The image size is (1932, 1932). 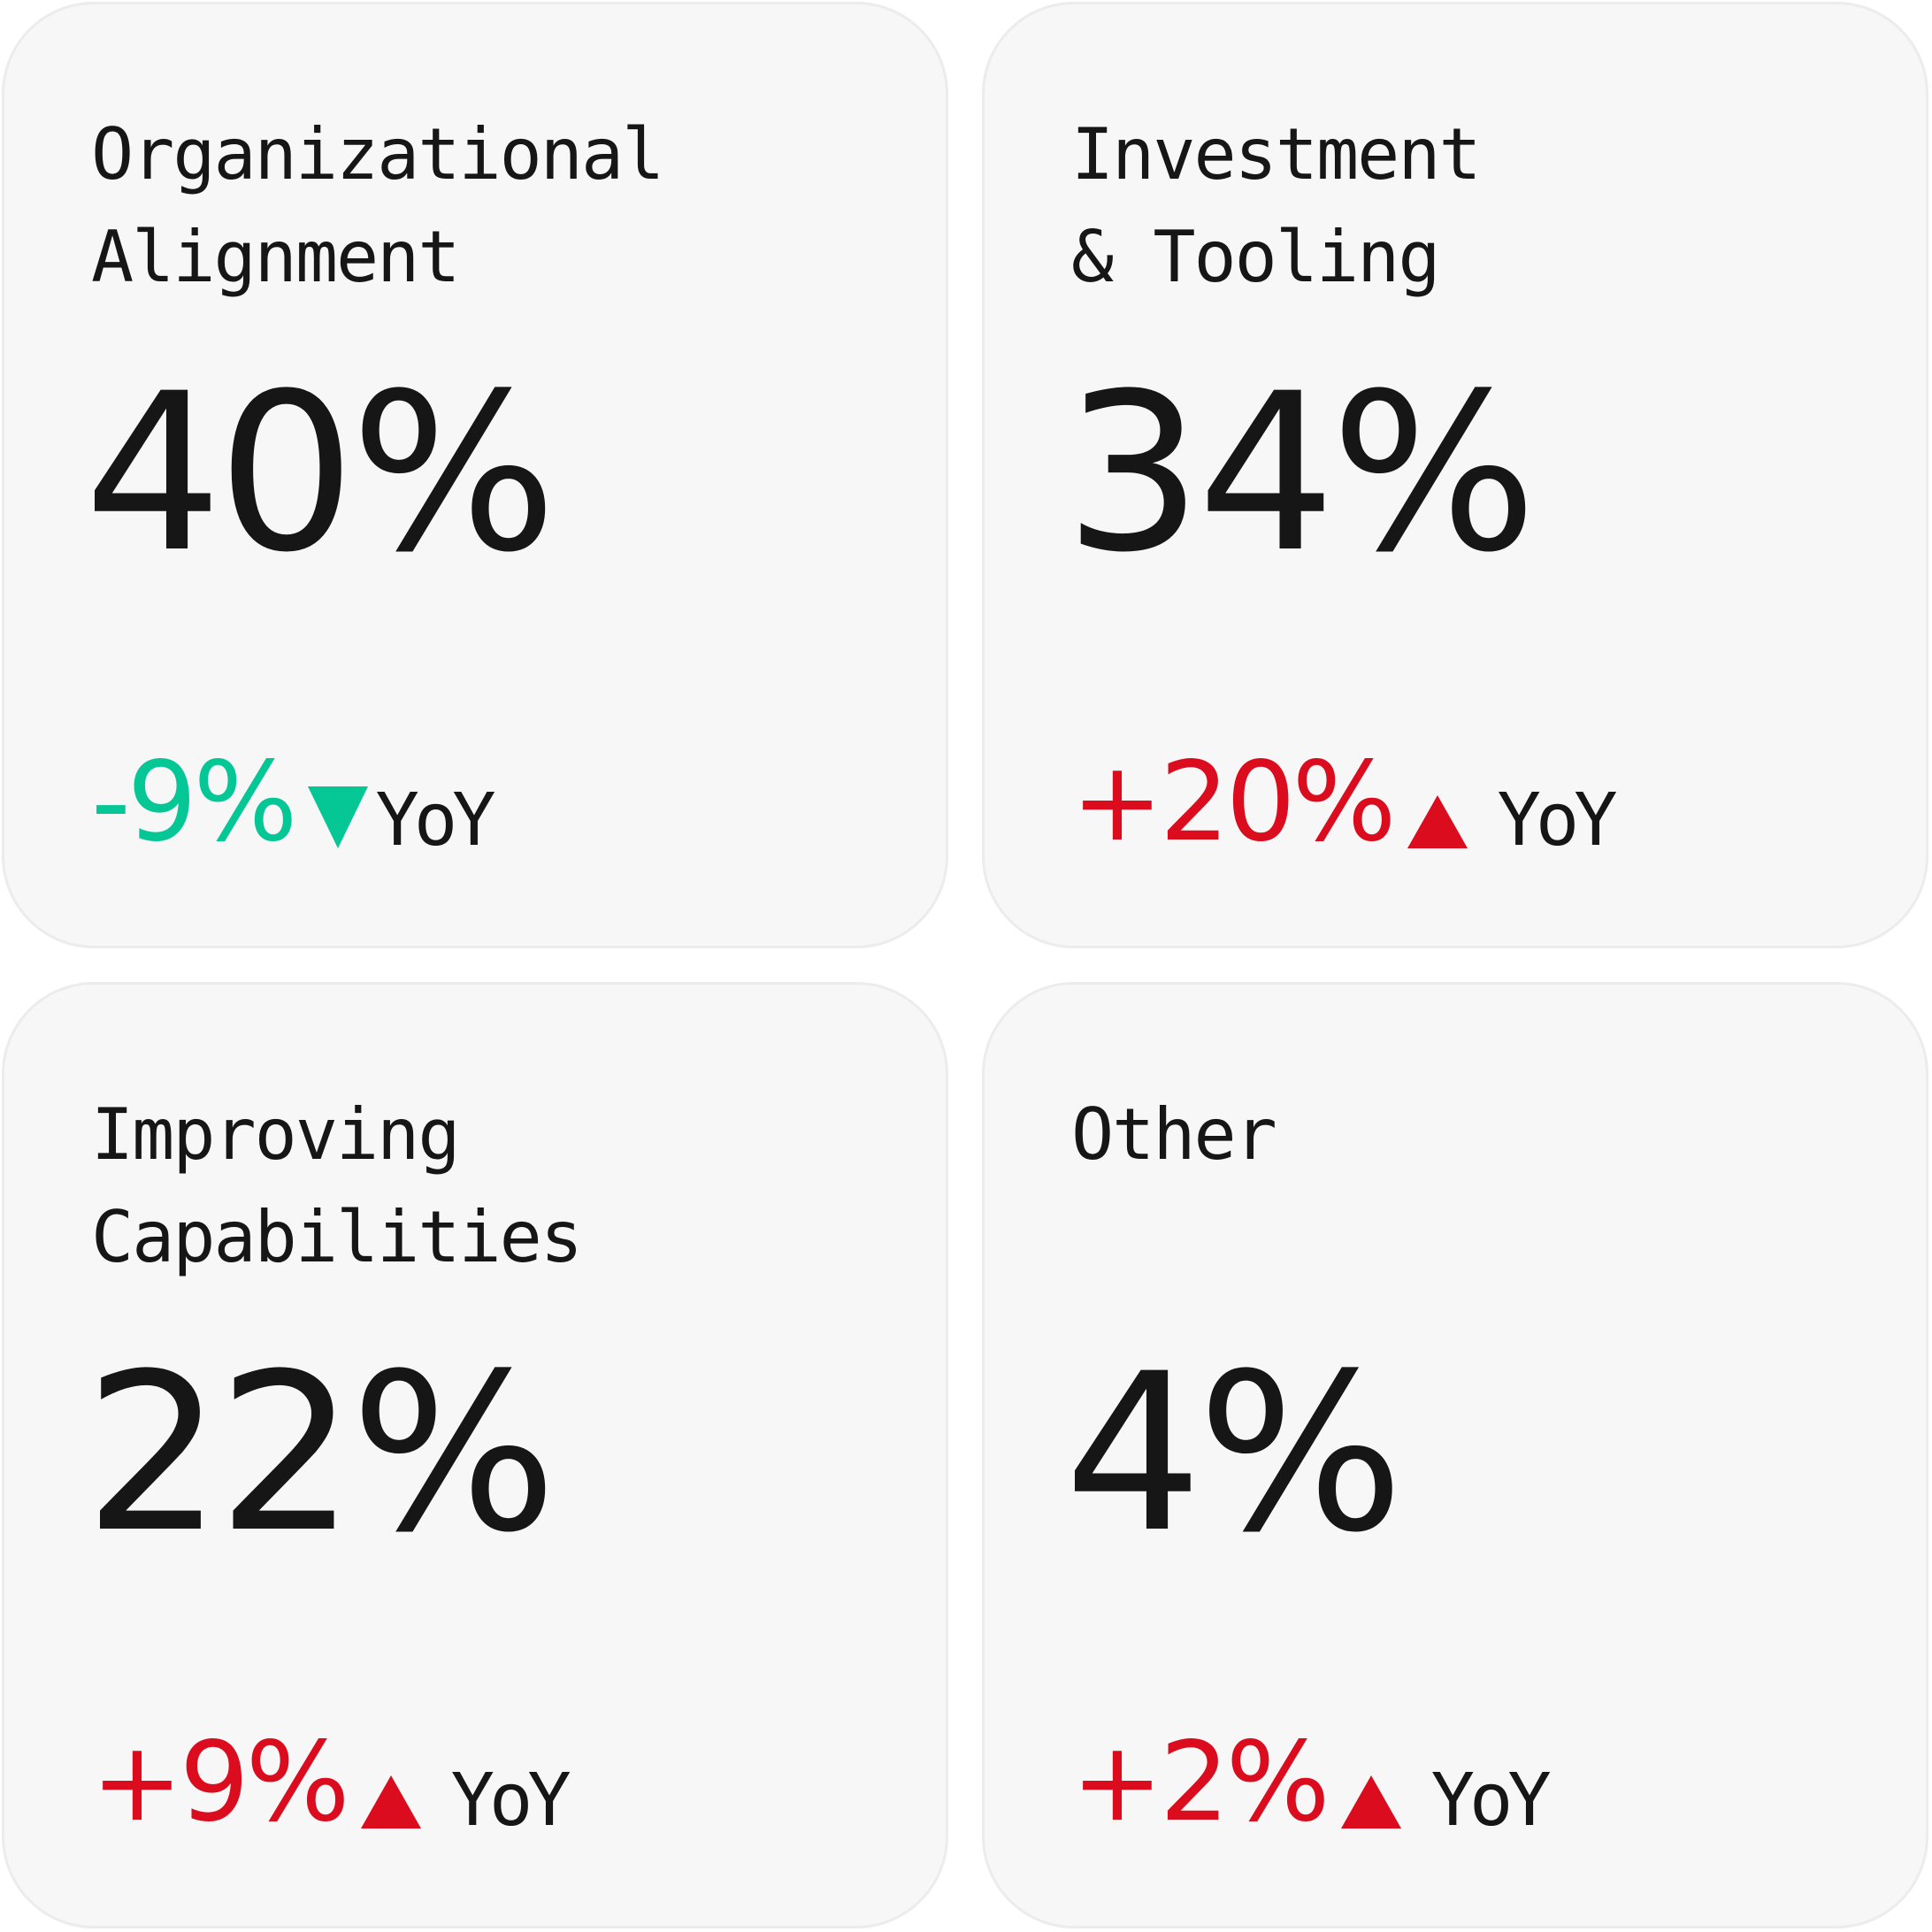 I want to click on change-value: +9%, so click(x=220, y=1782).